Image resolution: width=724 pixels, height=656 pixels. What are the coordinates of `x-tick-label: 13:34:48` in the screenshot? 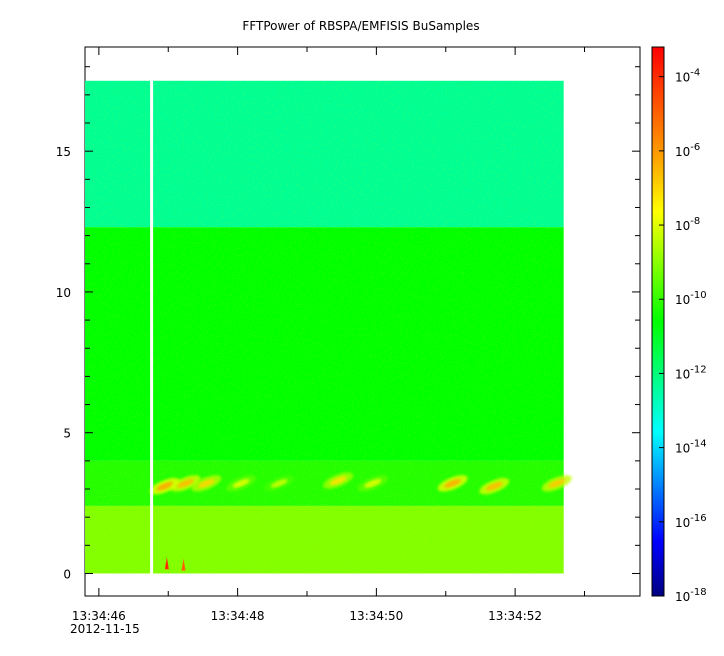 It's located at (238, 616).